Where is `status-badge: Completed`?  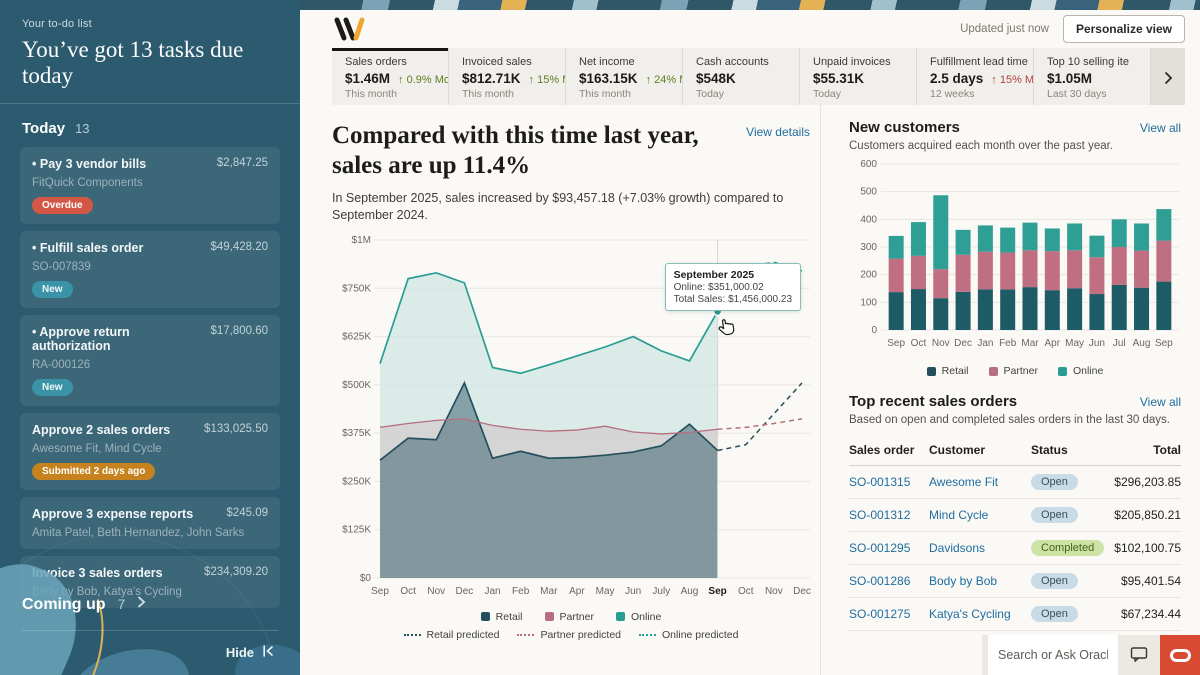 status-badge: Completed is located at coordinates (1068, 548).